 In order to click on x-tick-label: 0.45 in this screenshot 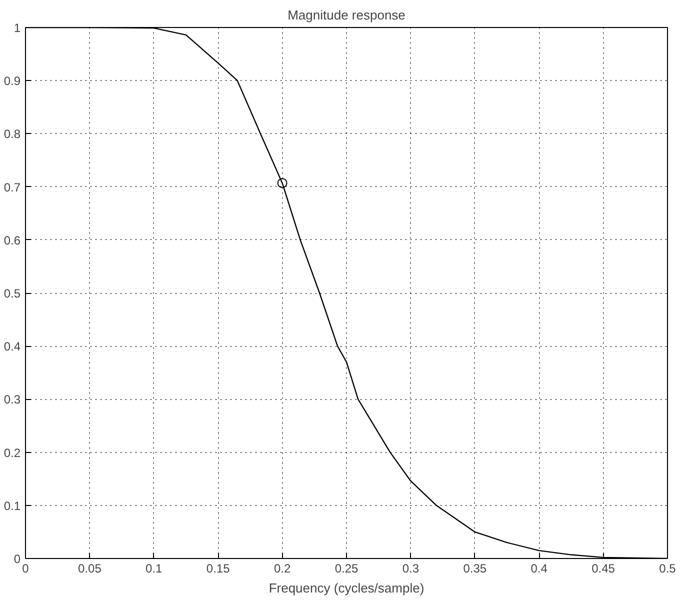, I will do `click(604, 569)`.